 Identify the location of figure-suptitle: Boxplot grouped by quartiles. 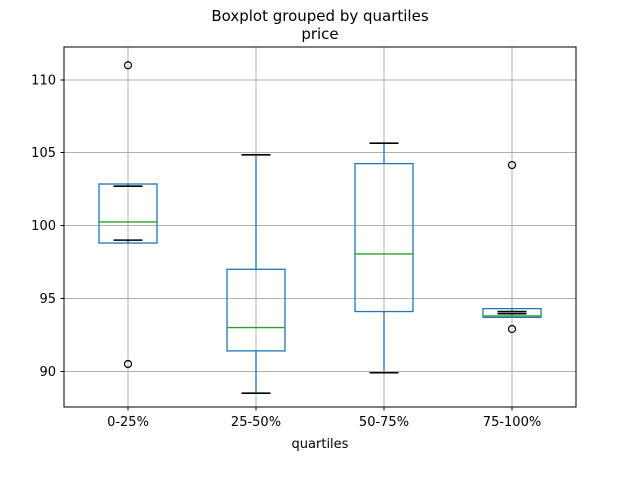
(320, 16).